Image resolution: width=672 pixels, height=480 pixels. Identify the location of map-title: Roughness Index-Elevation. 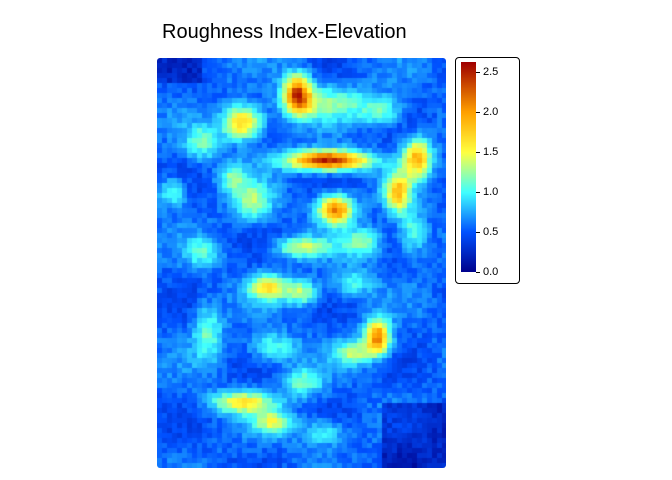
(284, 32).